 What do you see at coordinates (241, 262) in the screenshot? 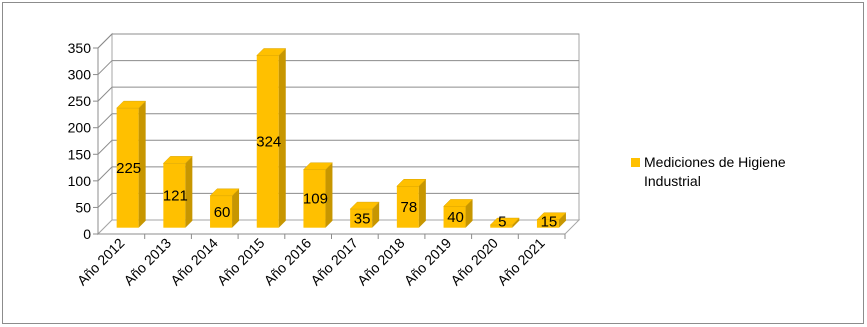
I see `x-tick-label: Año 2015` at bounding box center [241, 262].